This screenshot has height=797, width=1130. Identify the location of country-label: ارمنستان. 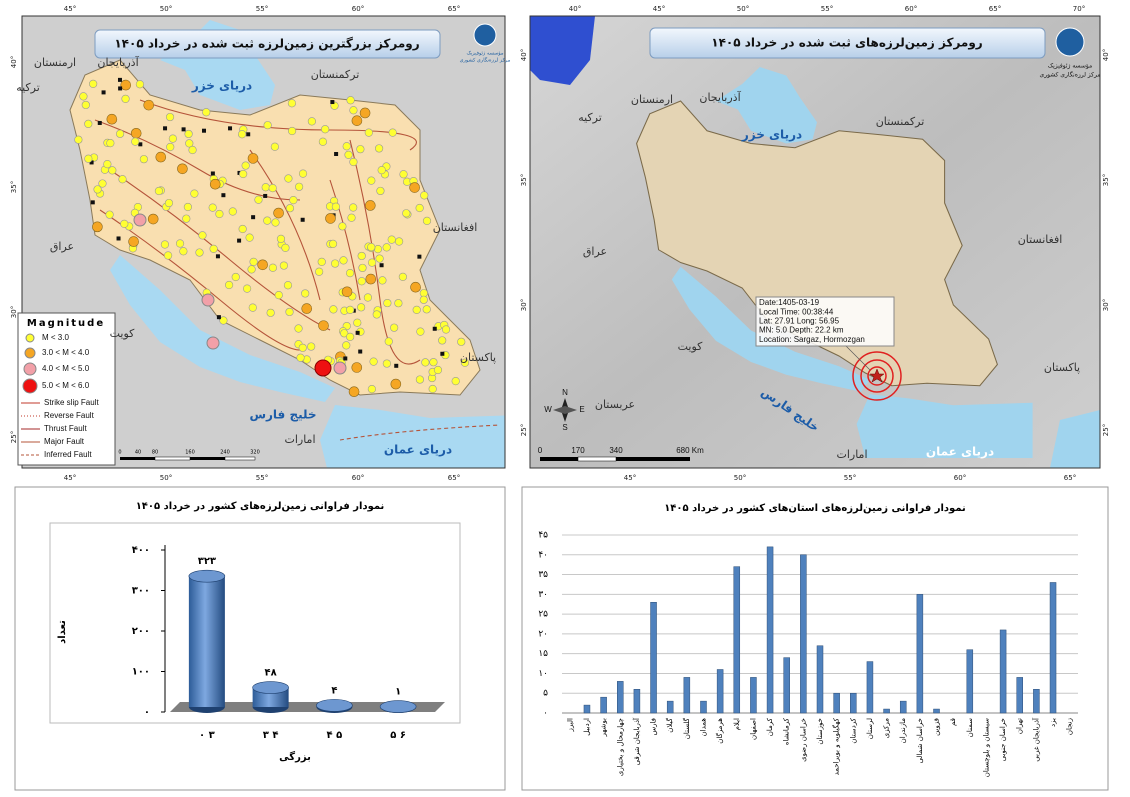
(652, 99).